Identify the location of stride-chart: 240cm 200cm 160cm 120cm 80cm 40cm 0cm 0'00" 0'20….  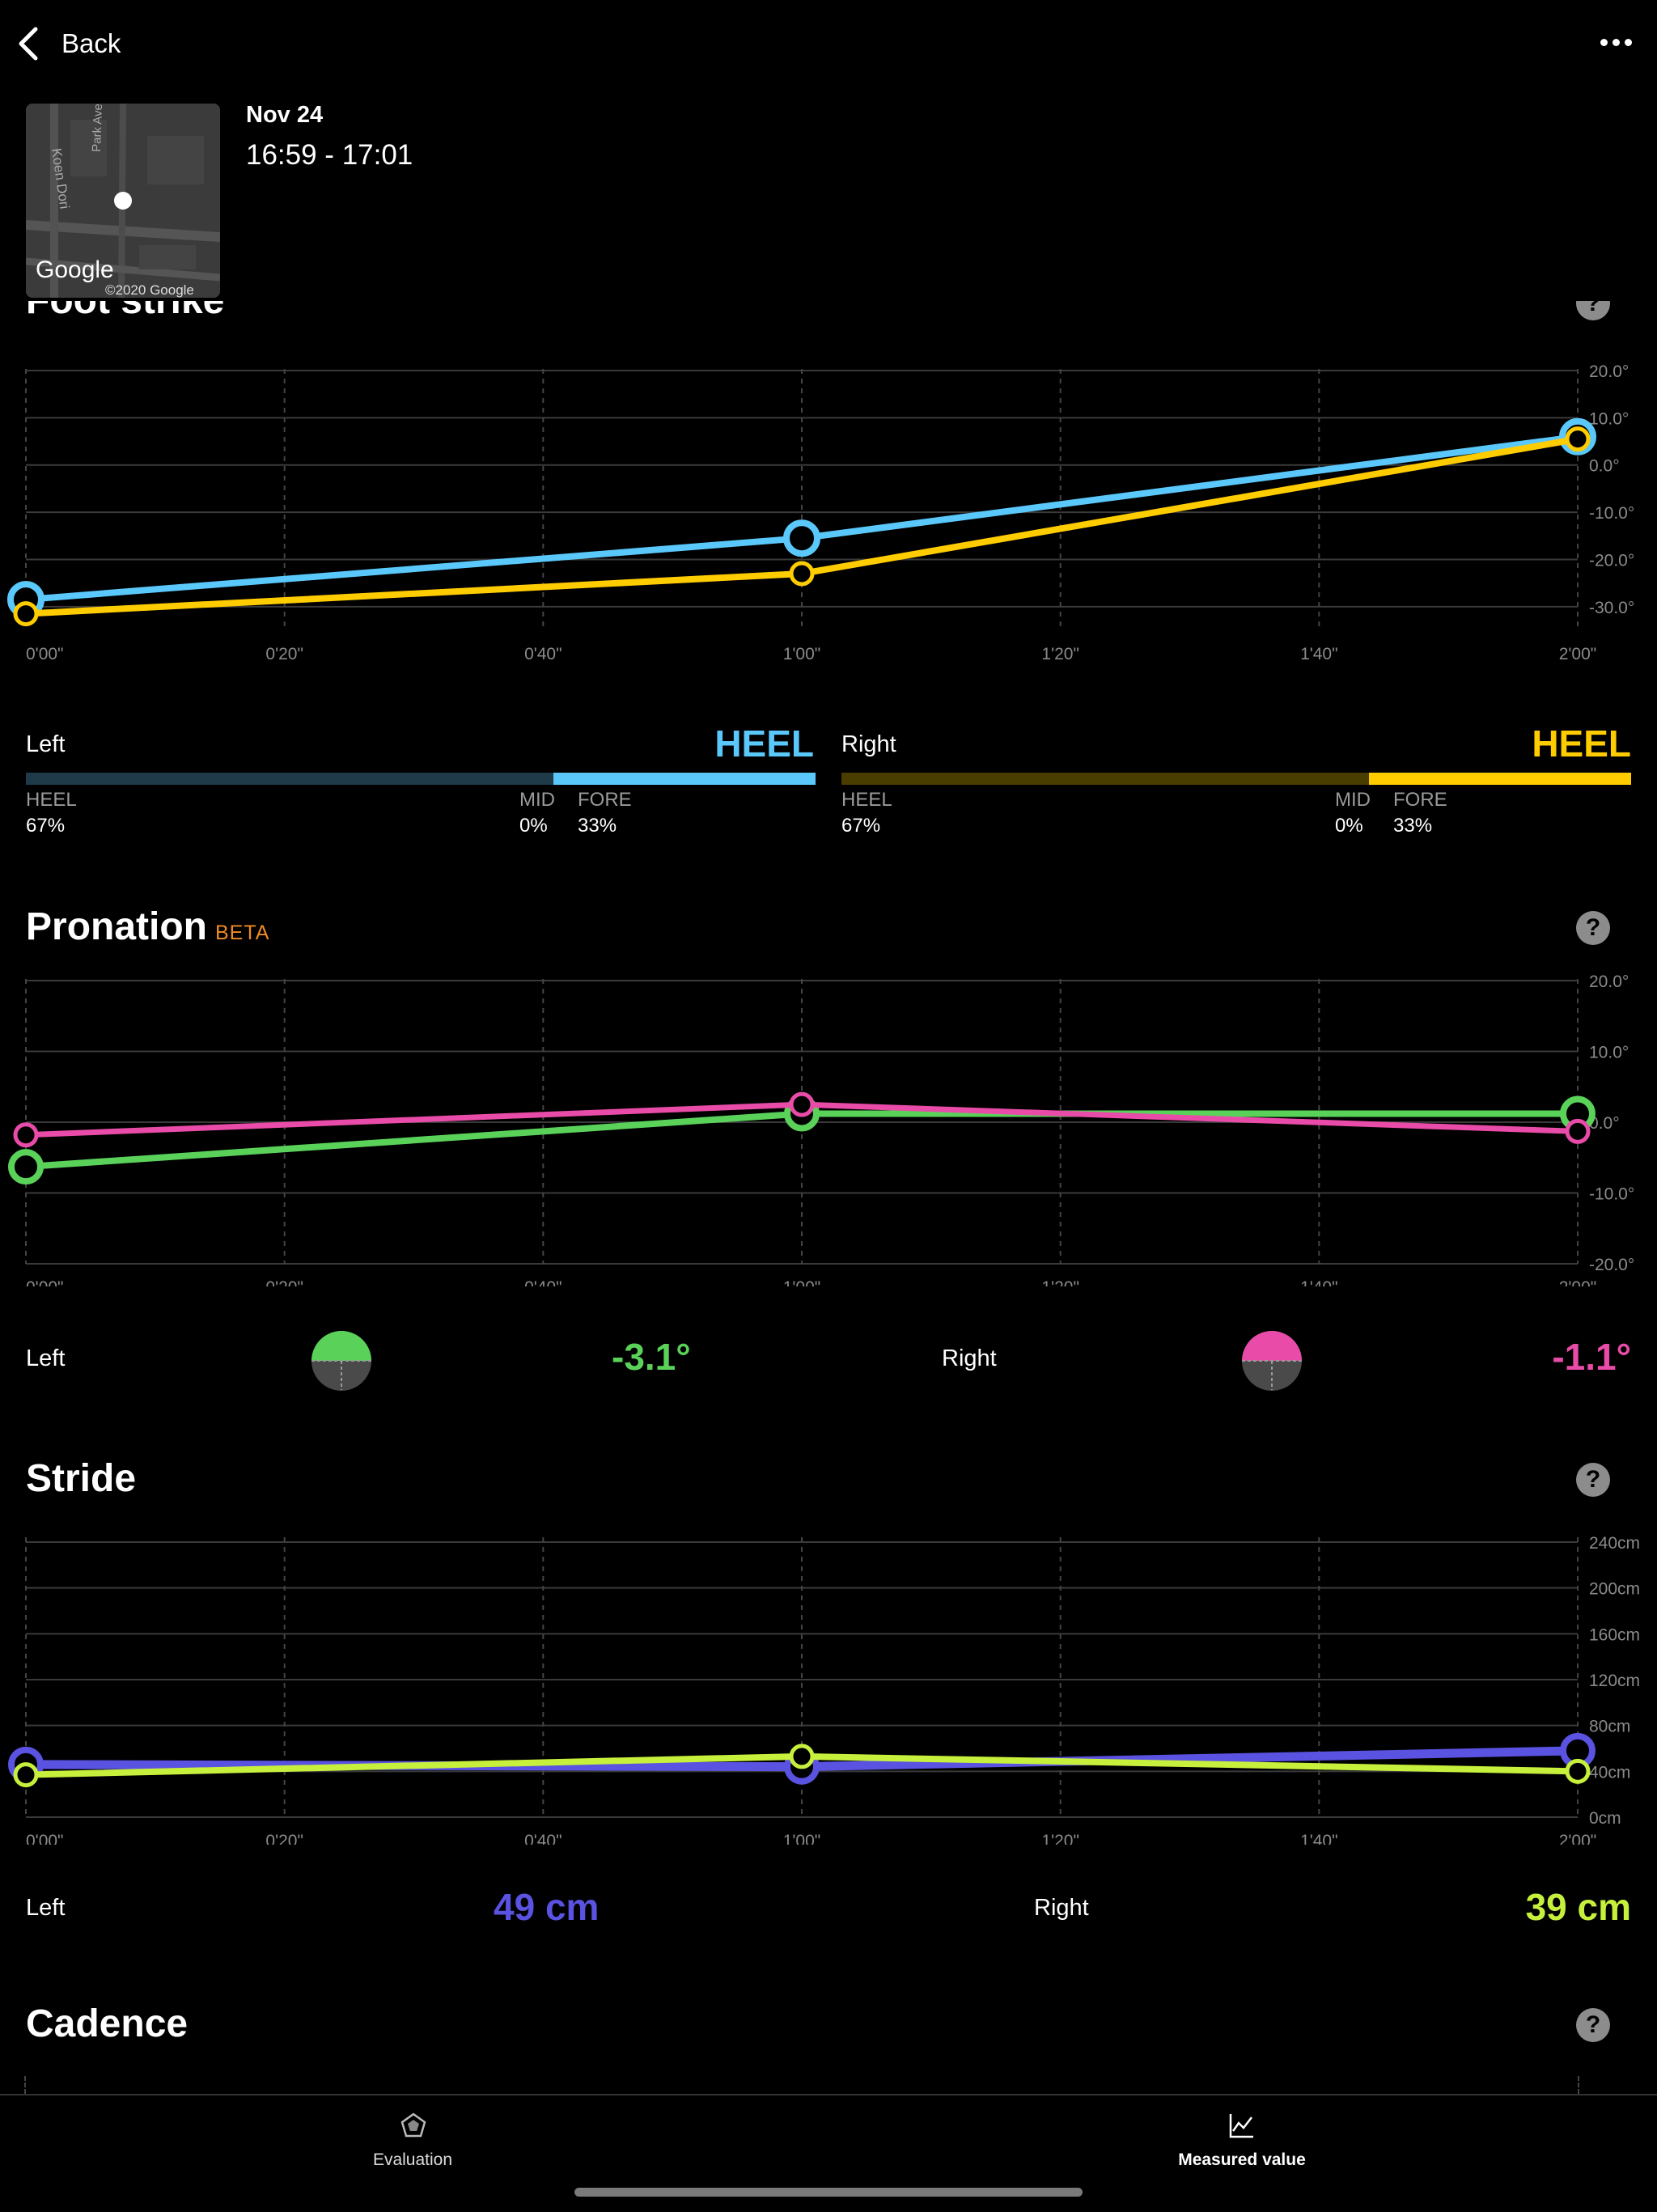
(824, 1689).